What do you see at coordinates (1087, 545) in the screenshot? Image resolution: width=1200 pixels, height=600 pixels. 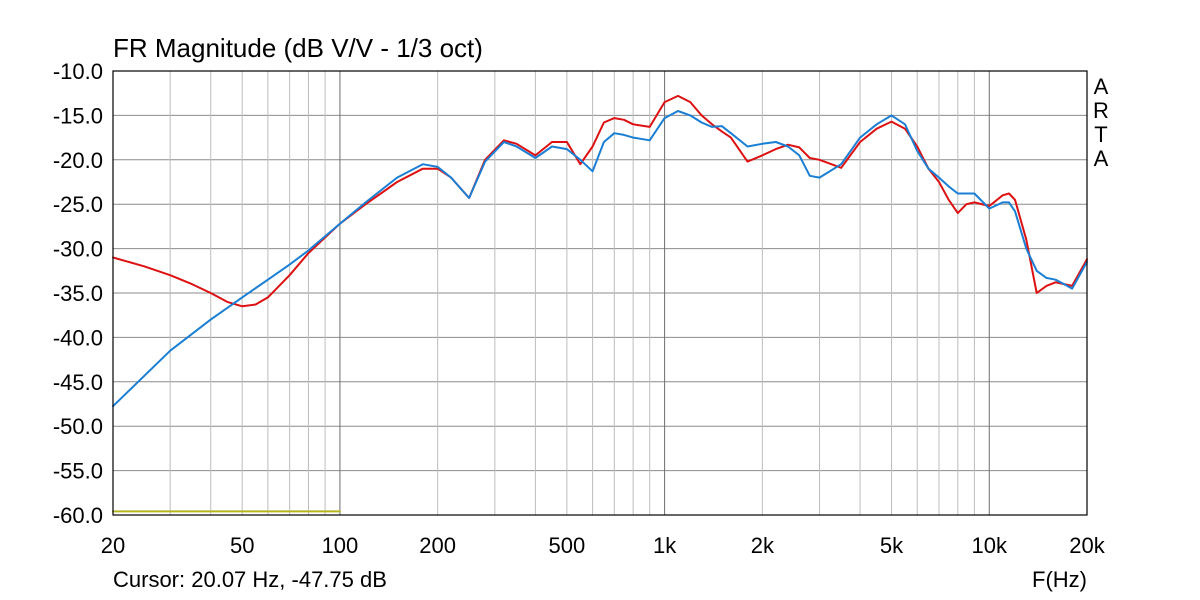 I see `x-tick-label: 20k` at bounding box center [1087, 545].